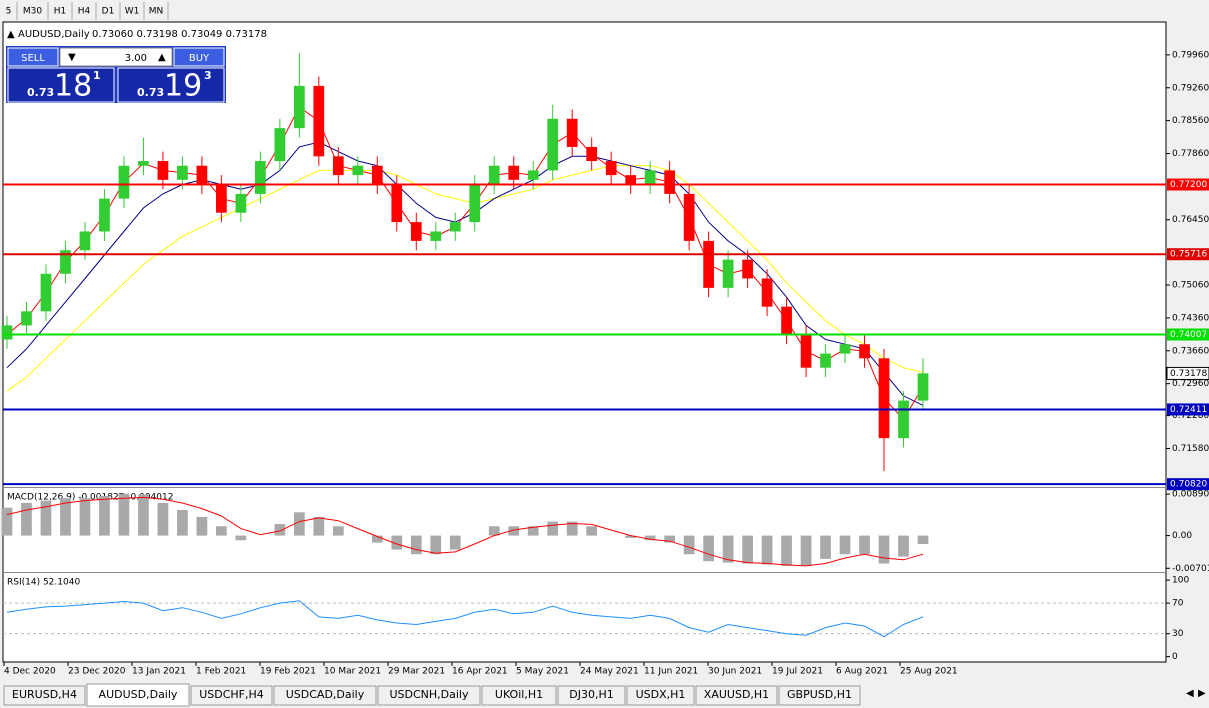  Describe the element at coordinates (179, 34) in the screenshot. I see `ohlc: 0.73060 0.73198 0.73049 0.73178` at that location.